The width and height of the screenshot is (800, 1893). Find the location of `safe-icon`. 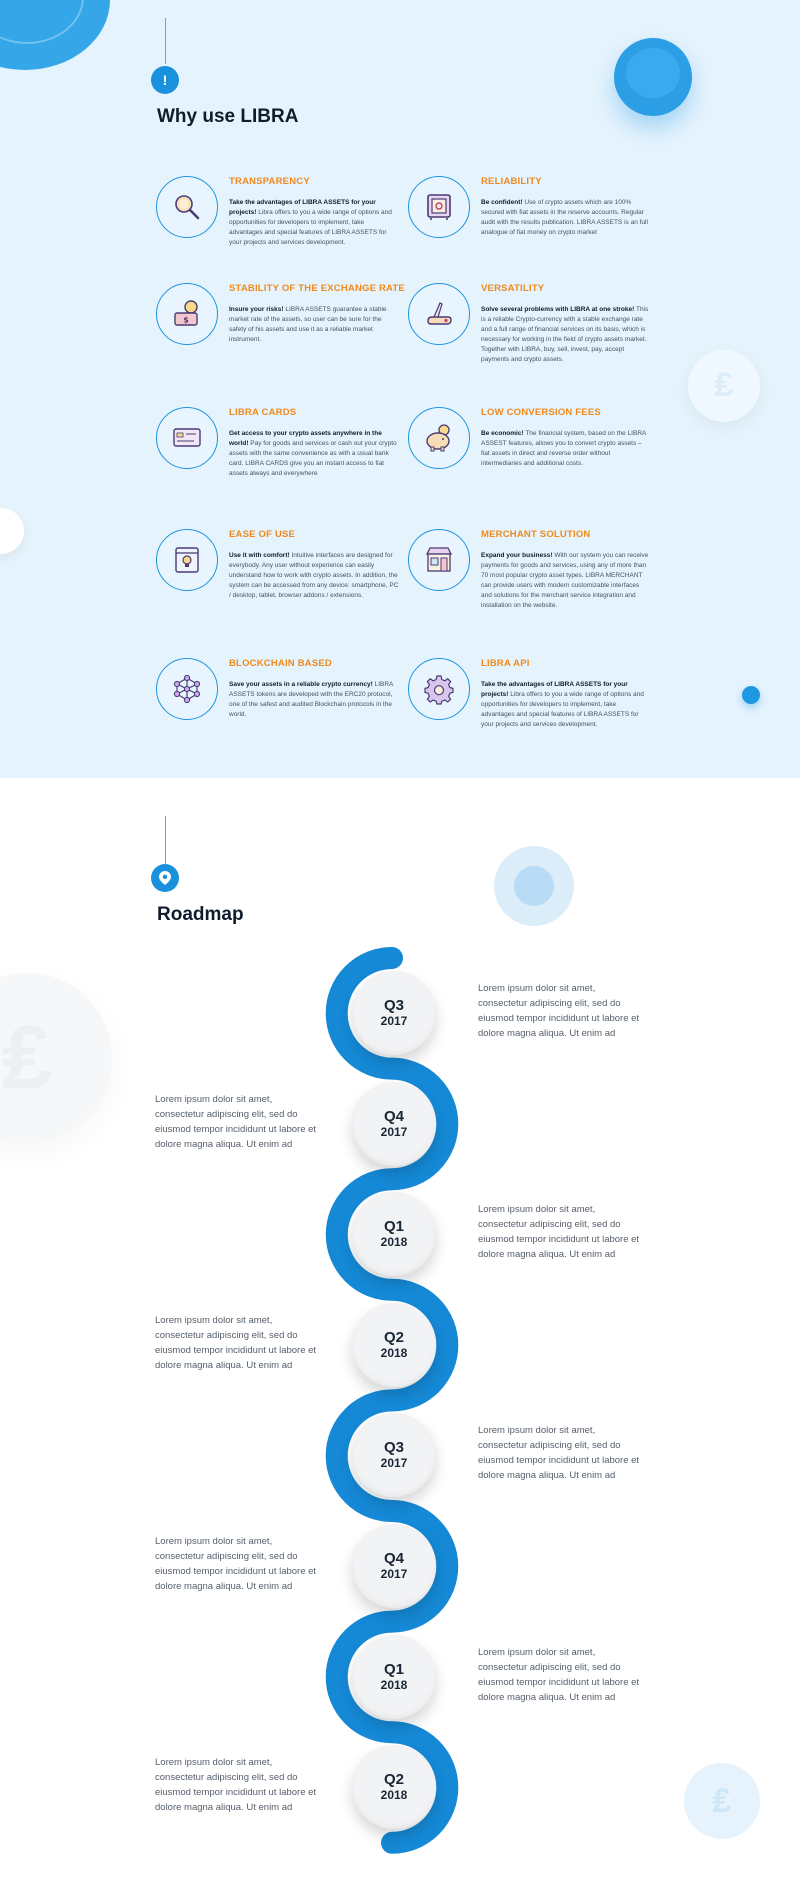

safe-icon is located at coordinates (439, 207).